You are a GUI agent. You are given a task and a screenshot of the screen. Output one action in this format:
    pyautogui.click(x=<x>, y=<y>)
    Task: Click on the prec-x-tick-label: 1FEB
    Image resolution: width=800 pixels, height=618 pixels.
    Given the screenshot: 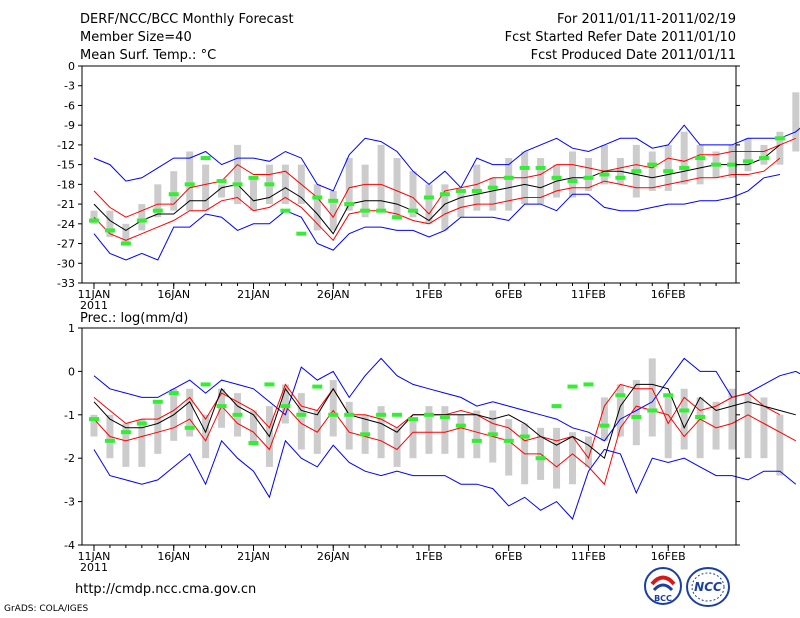 What is the action you would take?
    pyautogui.click(x=429, y=556)
    